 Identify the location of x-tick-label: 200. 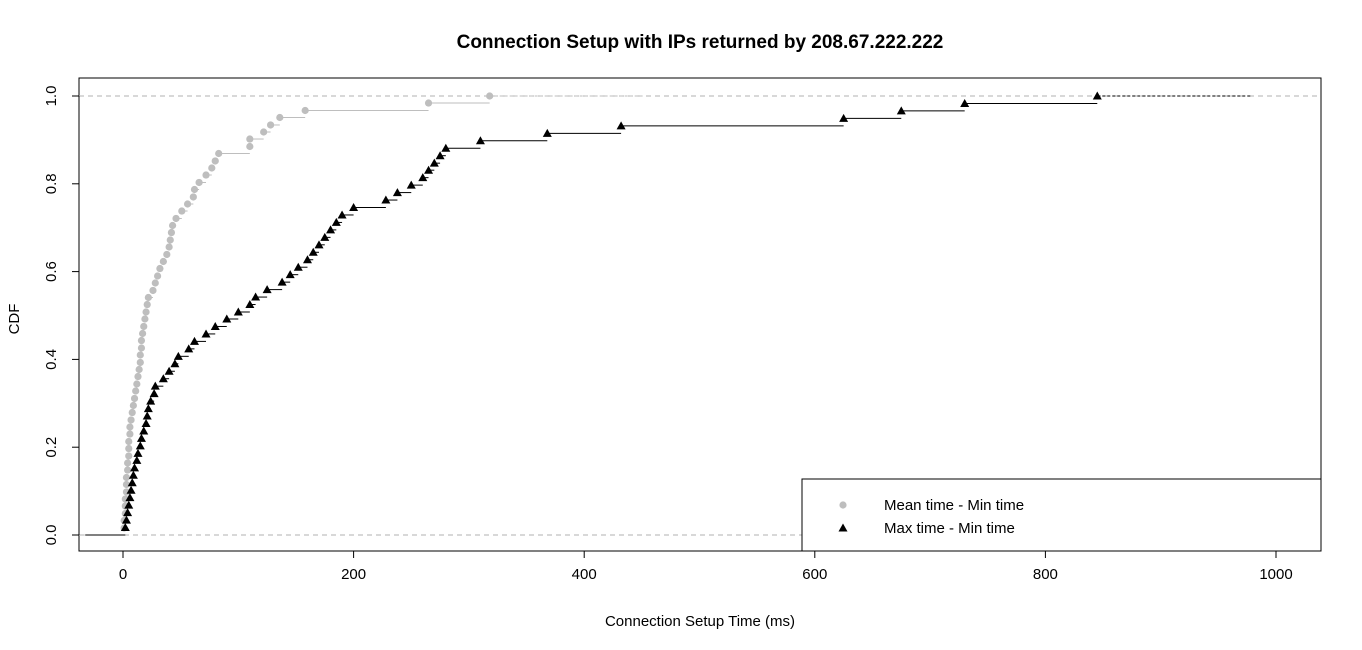
(353, 574).